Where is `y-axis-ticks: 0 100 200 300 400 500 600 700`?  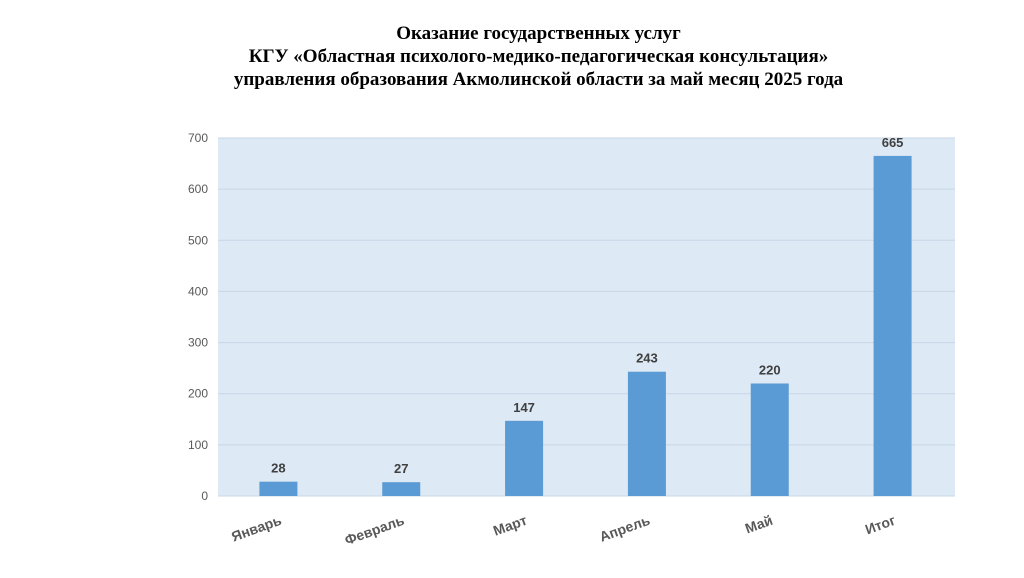
y-axis-ticks: 0 100 200 300 400 500 600 700 is located at coordinates (198, 317).